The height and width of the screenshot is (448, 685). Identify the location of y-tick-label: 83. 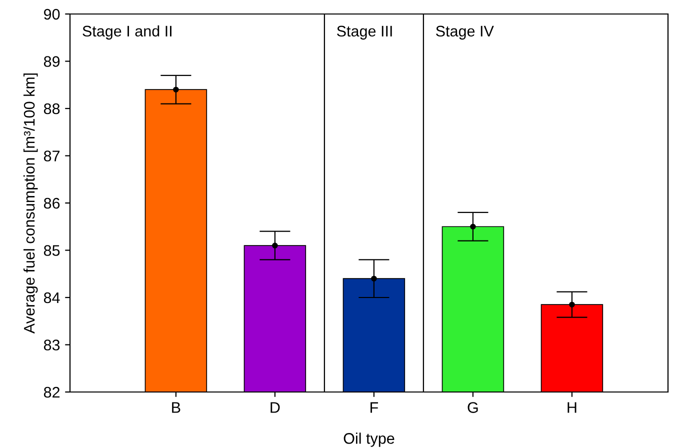
(52, 345).